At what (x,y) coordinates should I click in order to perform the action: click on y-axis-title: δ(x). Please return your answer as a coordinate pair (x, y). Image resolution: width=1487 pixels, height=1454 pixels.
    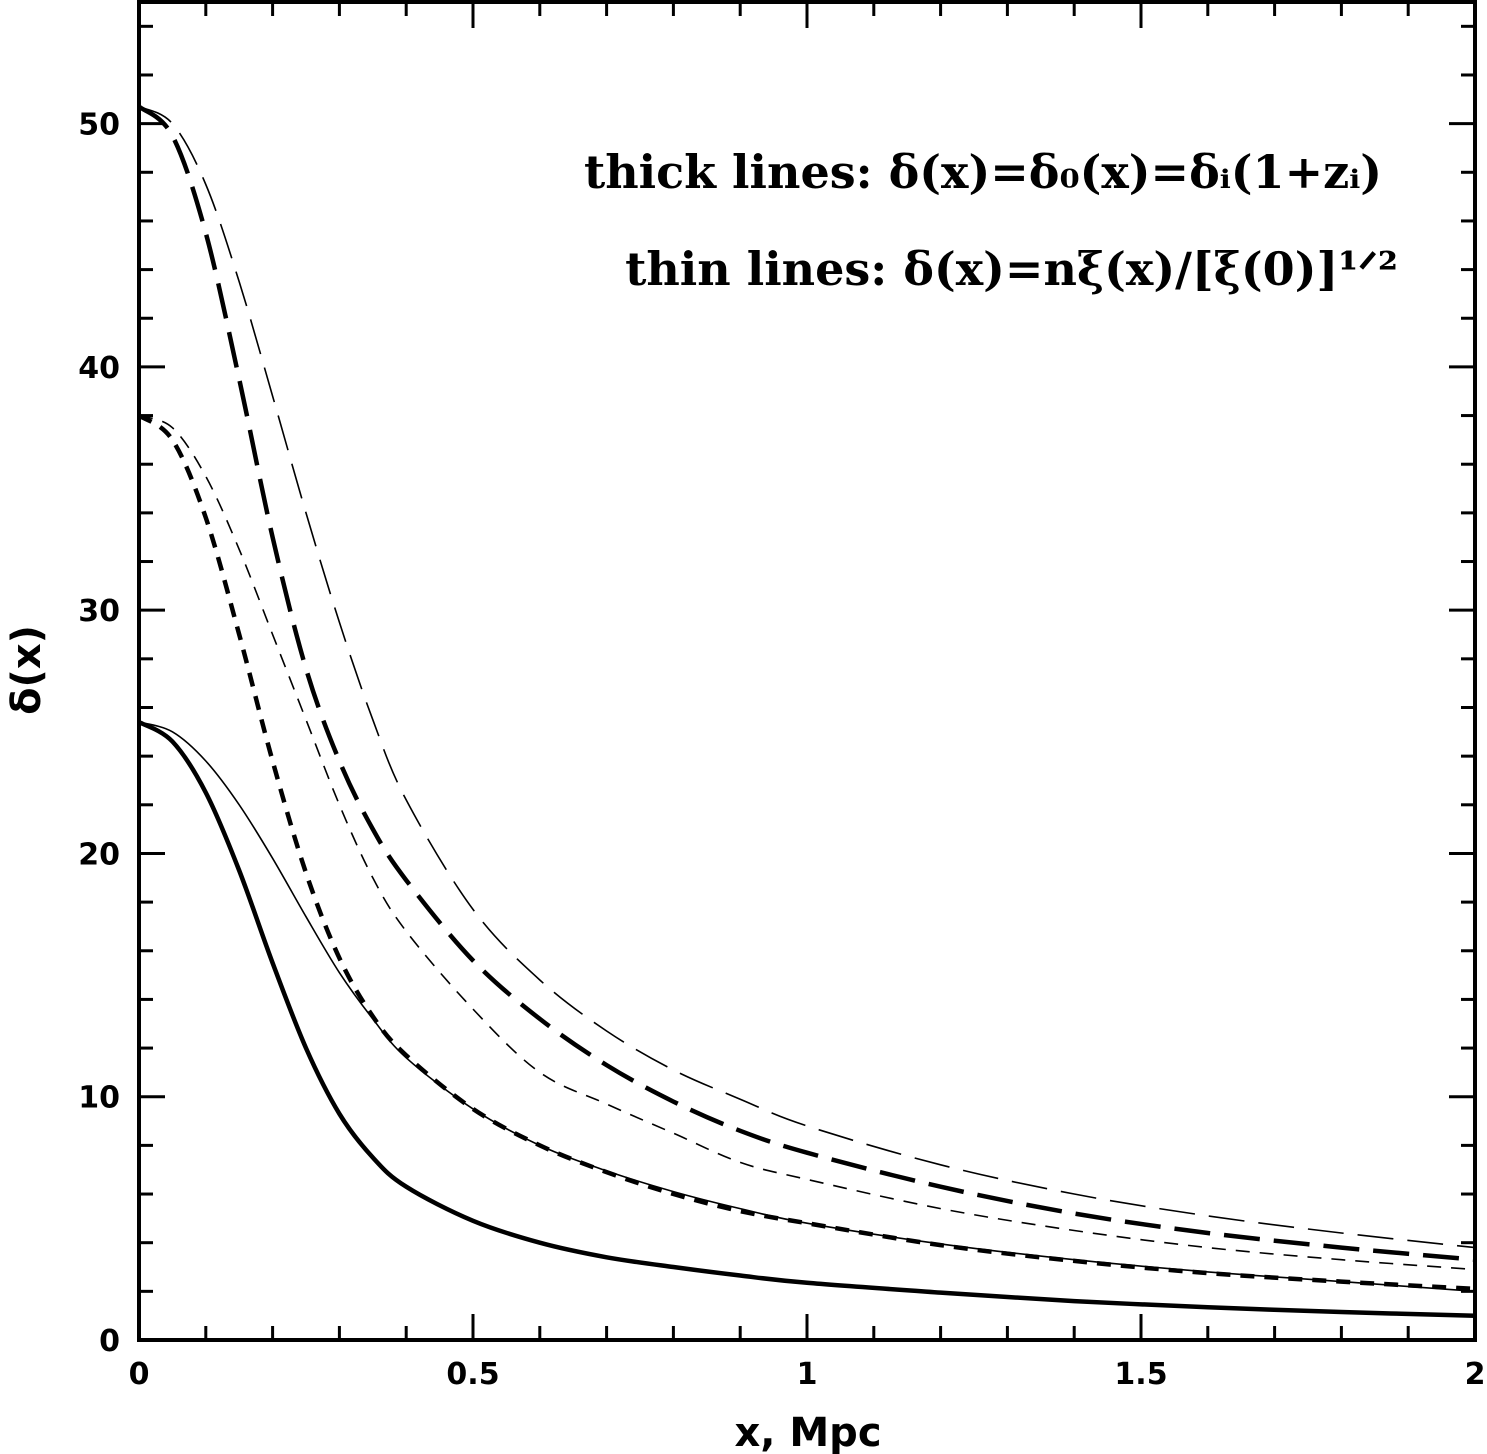
    Looking at the image, I should click on (27, 670).